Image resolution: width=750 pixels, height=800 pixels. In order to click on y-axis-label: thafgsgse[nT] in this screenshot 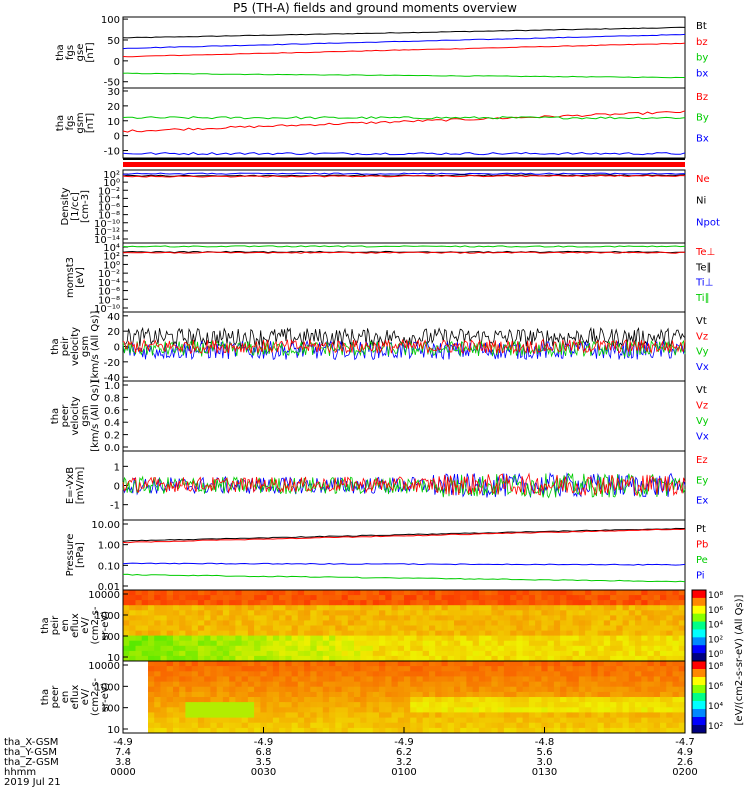, I will do `click(75, 52)`.